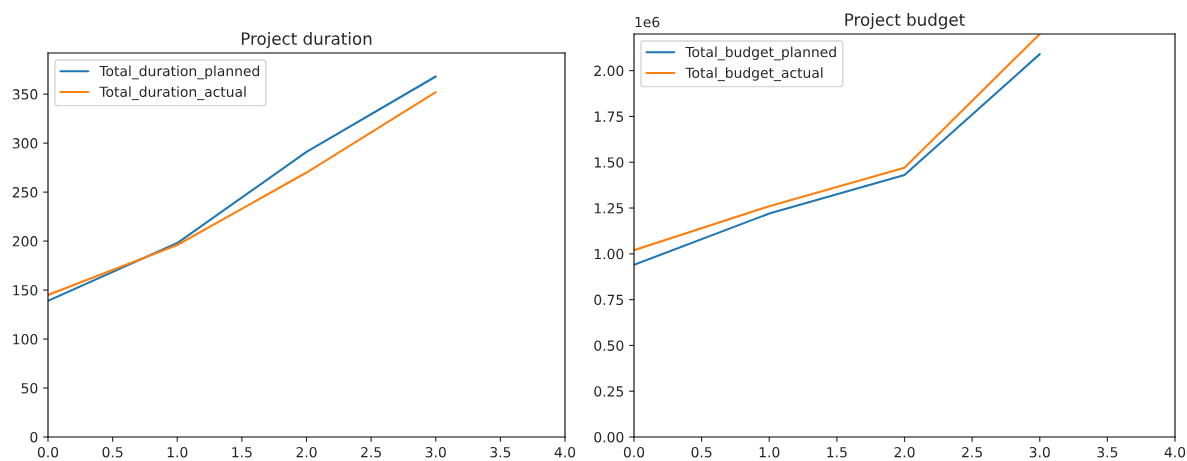 The image size is (1187, 461). I want to click on y-tick-label: 0.75, so click(609, 300).